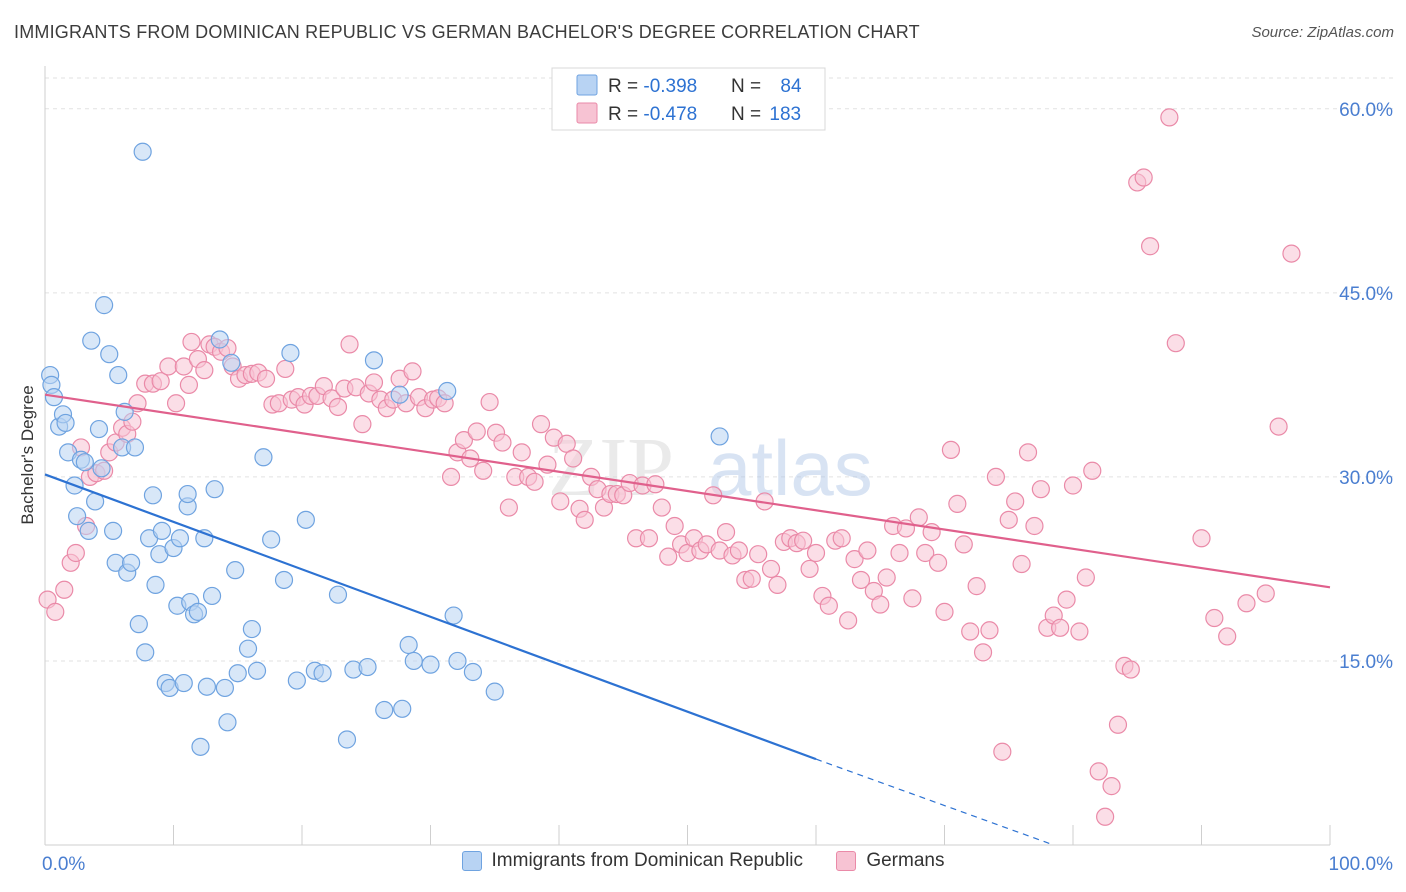 This screenshot has width=1406, height=892. I want to click on x-tick-labels: 0.0% 100.0%, so click(717, 864).